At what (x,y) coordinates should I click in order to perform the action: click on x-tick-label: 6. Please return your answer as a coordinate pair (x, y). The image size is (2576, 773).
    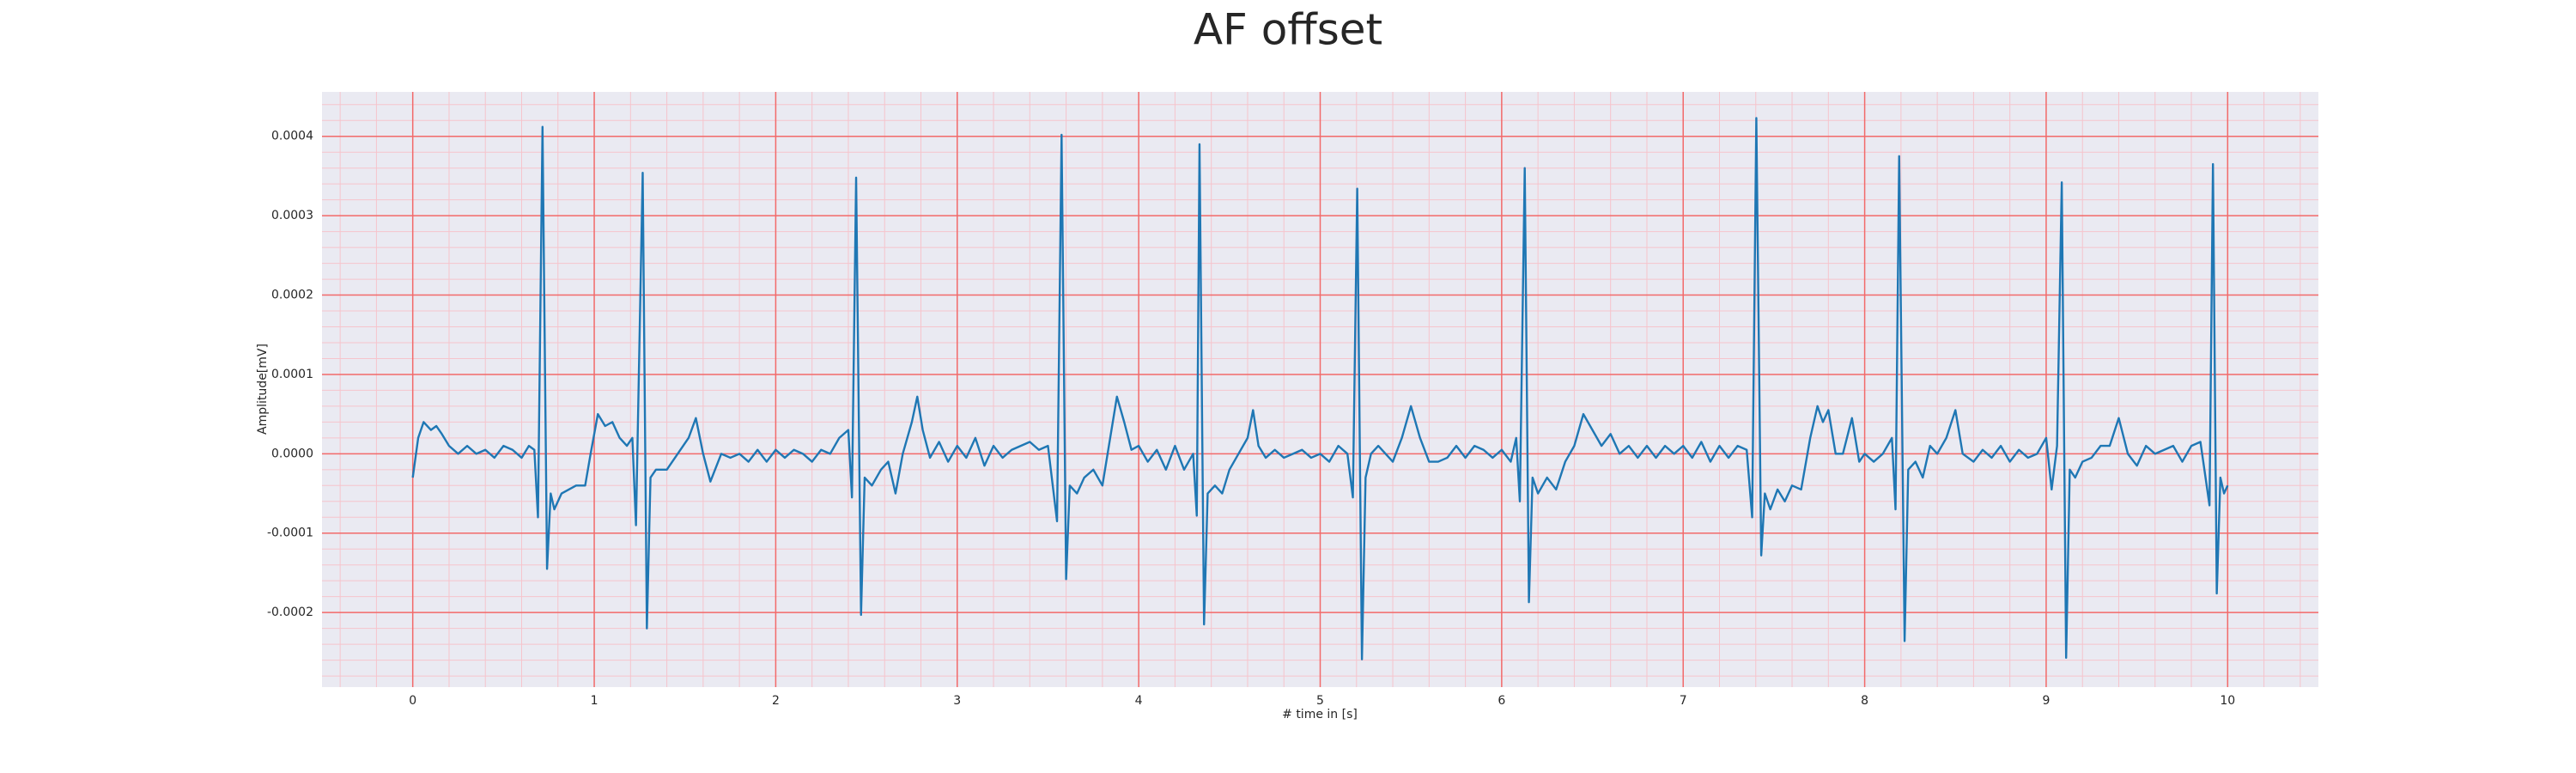
    Looking at the image, I should click on (1502, 701).